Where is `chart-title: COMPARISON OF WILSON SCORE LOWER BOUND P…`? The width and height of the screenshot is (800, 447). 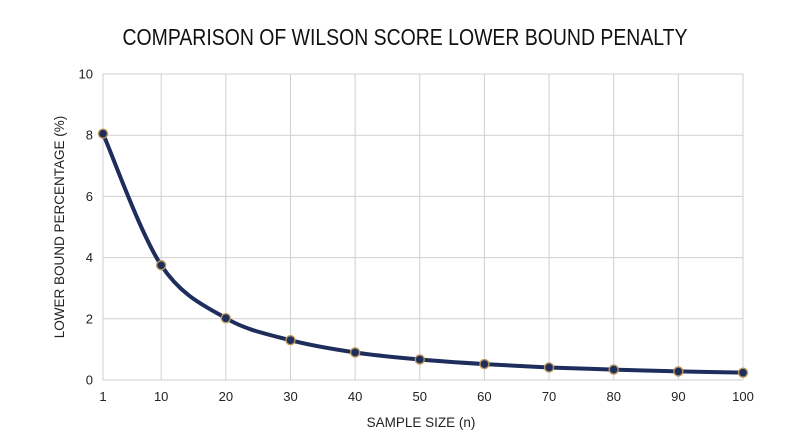
chart-title: COMPARISON OF WILSON SCORE LOWER BOUND P… is located at coordinates (405, 37).